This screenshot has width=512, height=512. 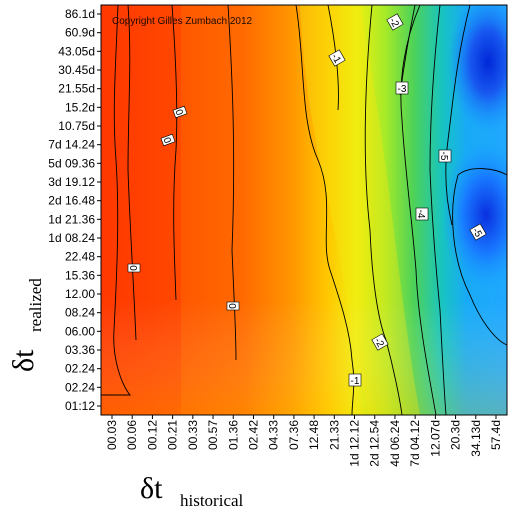 I want to click on x-tick-label: 20.3d, so click(x=456, y=435).